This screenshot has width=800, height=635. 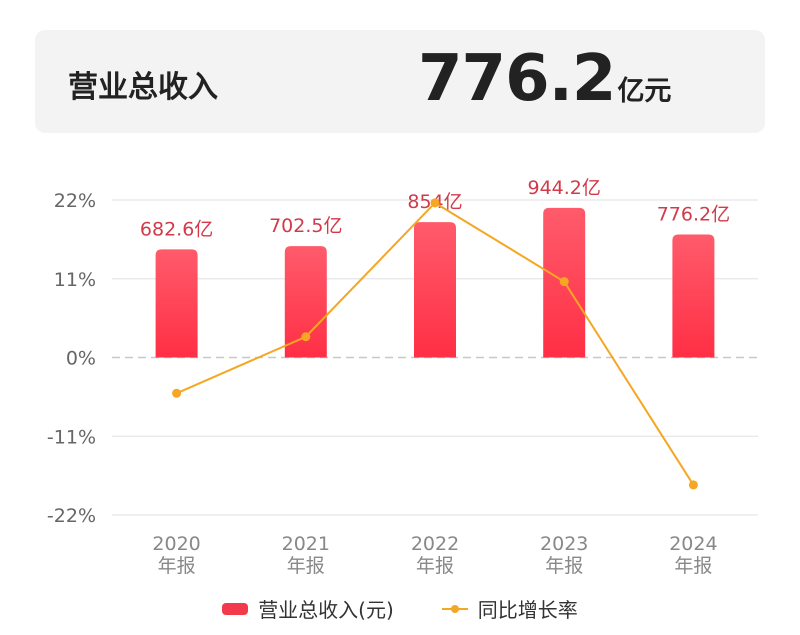 I want to click on summary-value: 776.2亿元, so click(x=544, y=79).